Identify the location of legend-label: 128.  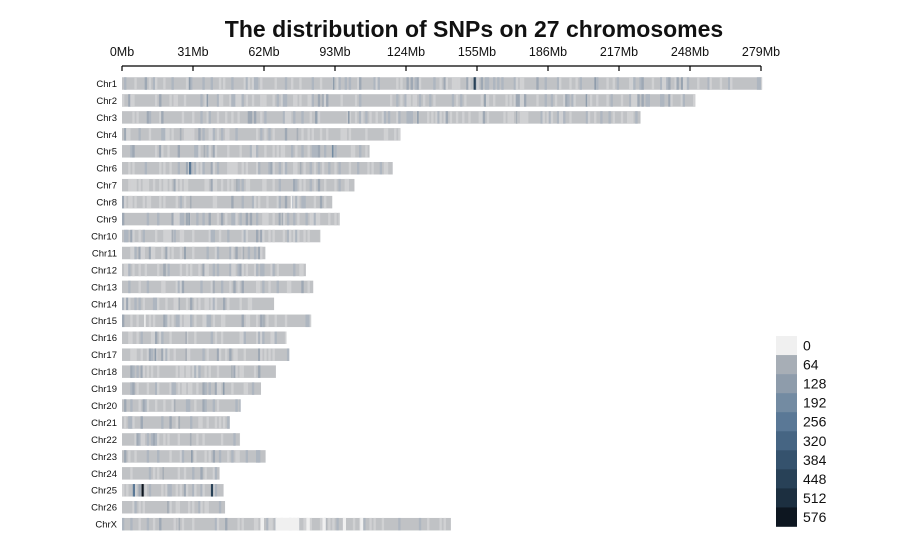
(815, 384).